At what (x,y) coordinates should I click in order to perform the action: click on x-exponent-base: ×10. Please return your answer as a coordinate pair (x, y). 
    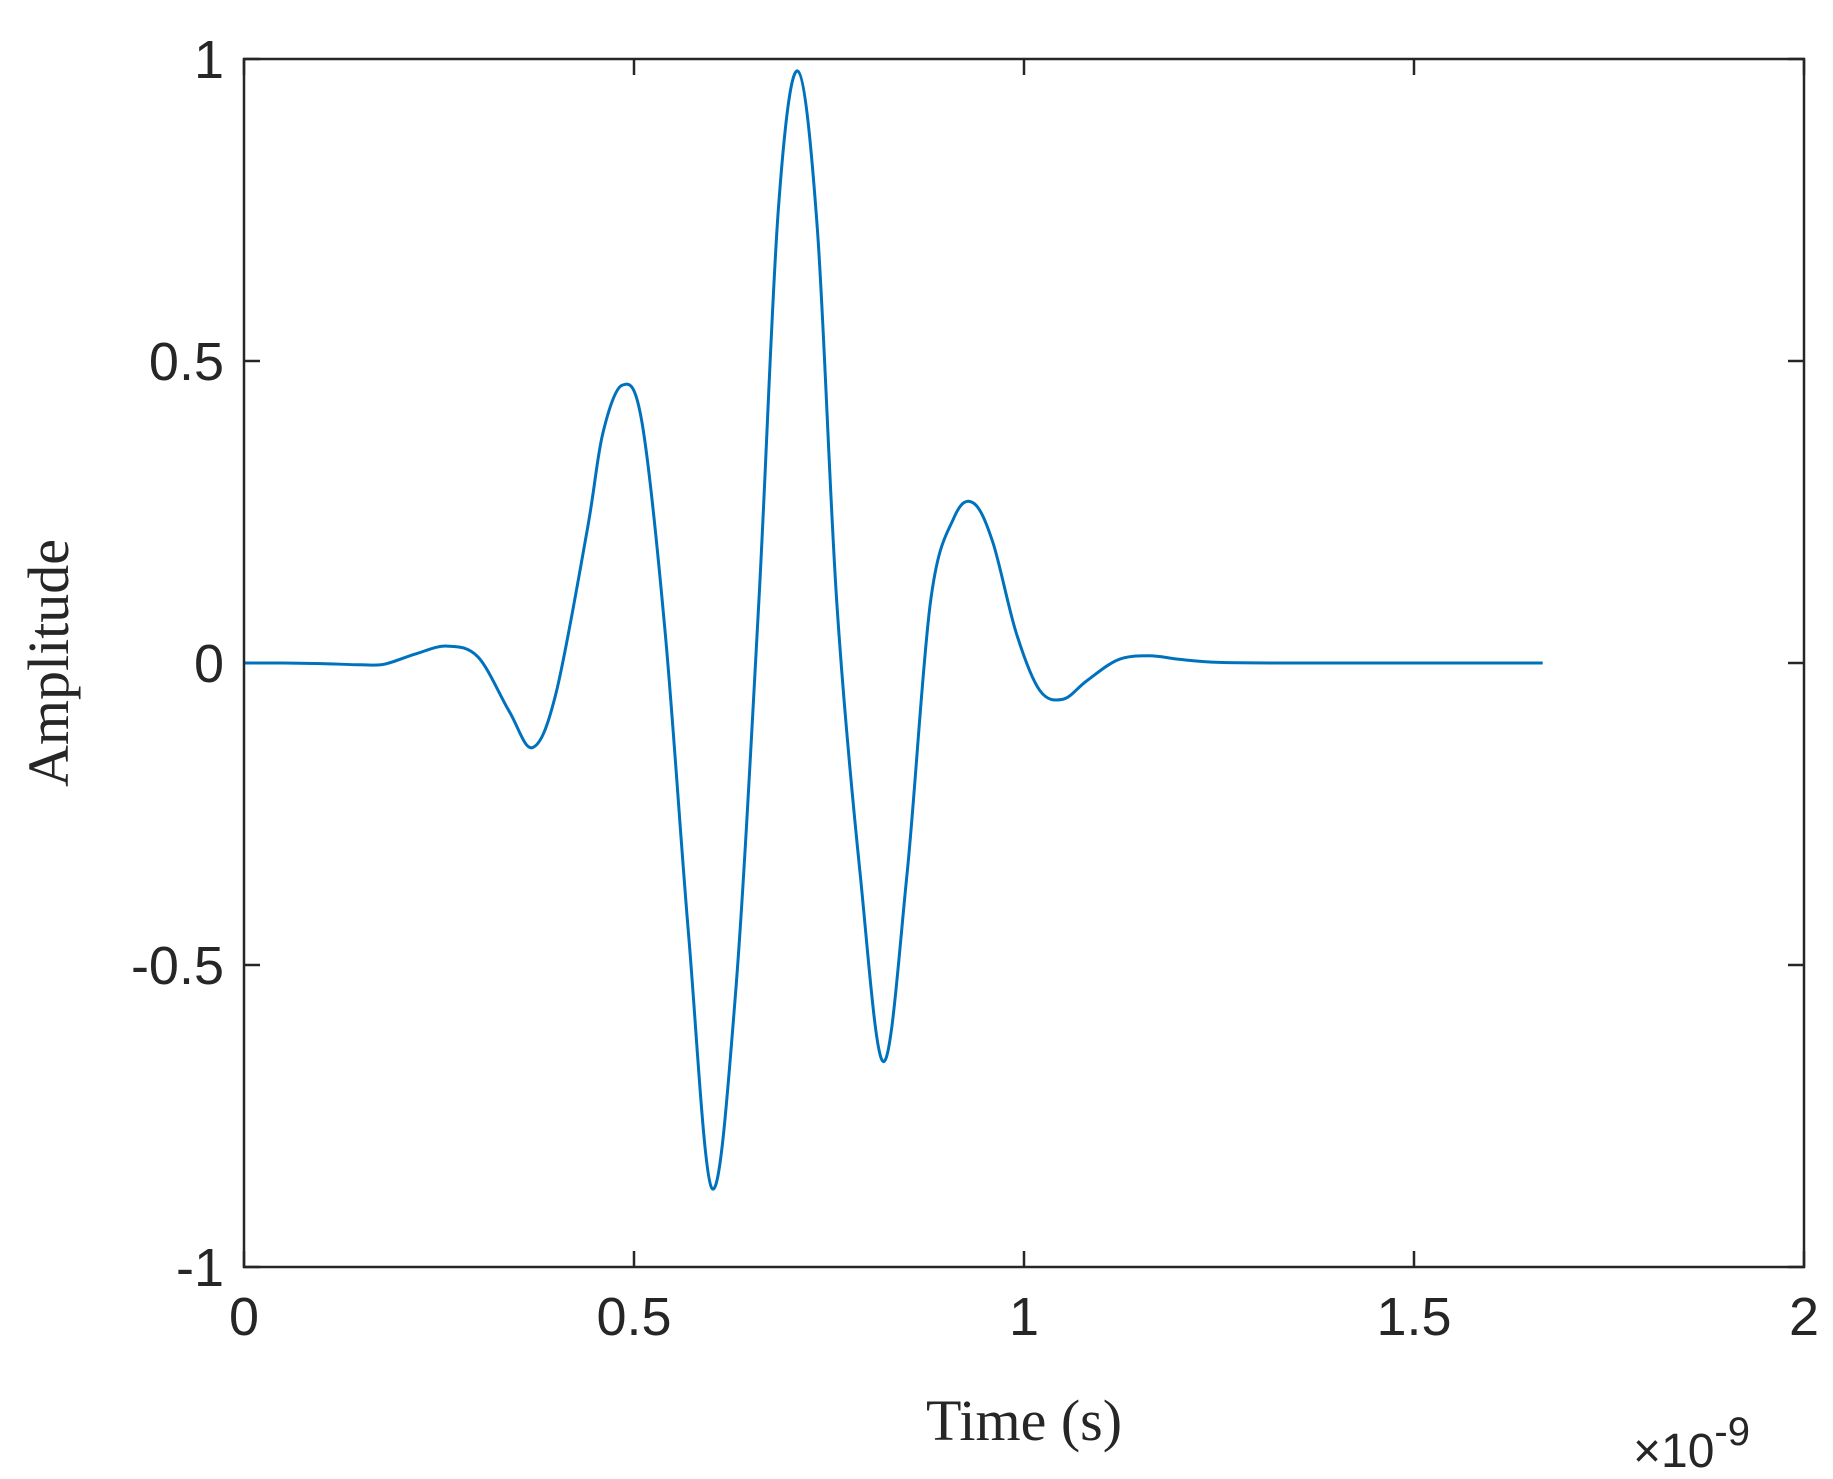
    Looking at the image, I should click on (1673, 1451).